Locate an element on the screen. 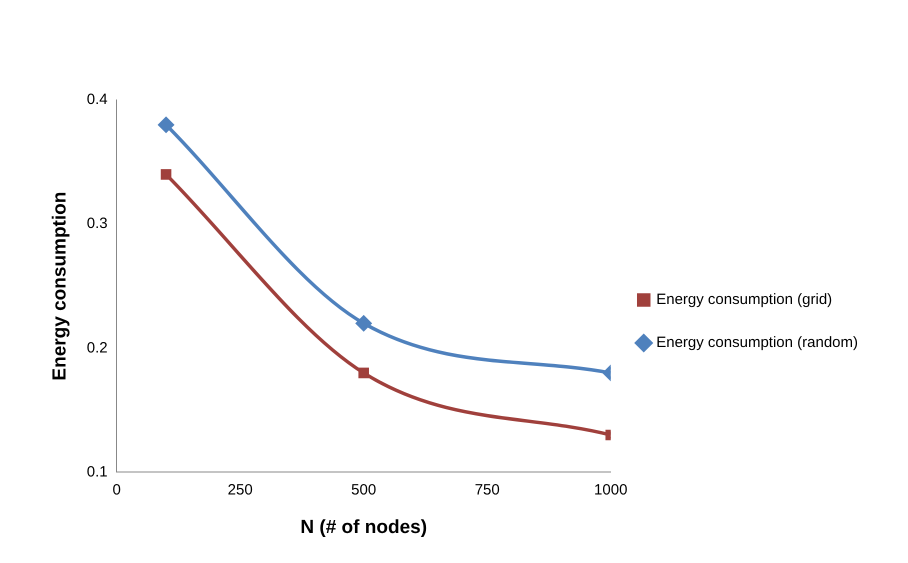  y-axis-title: Energy consumption is located at coordinates (60, 286).